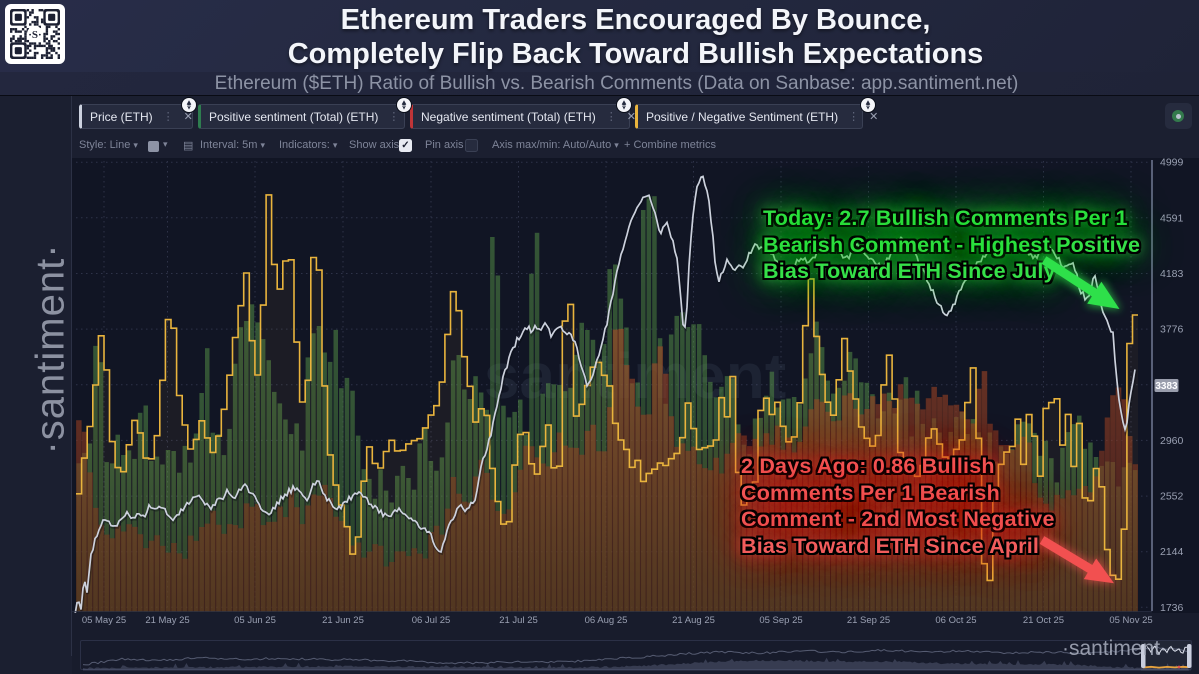 The width and height of the screenshot is (1199, 674). What do you see at coordinates (34, 35) in the screenshot?
I see `svg-text: ·S·` at bounding box center [34, 35].